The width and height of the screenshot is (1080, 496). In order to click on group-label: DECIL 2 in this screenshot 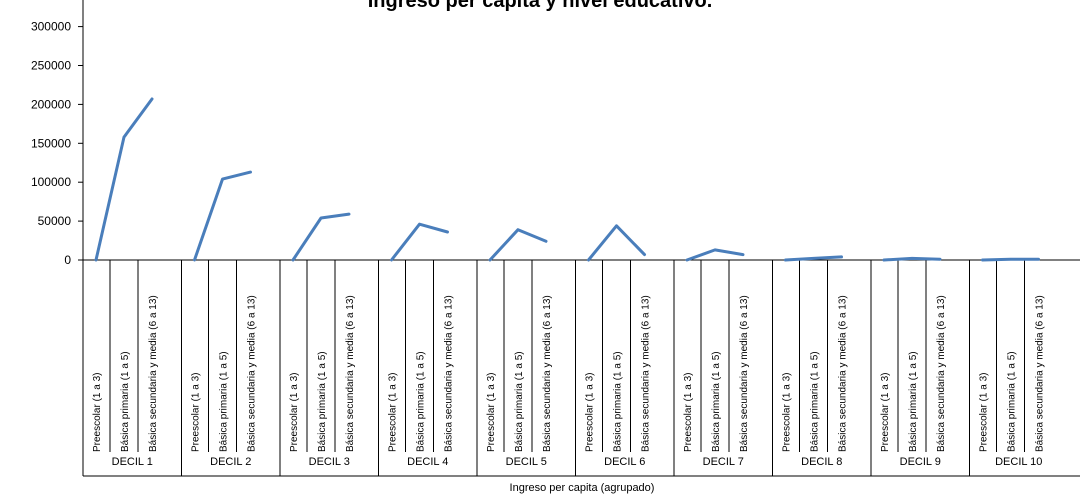, I will do `click(230, 462)`.